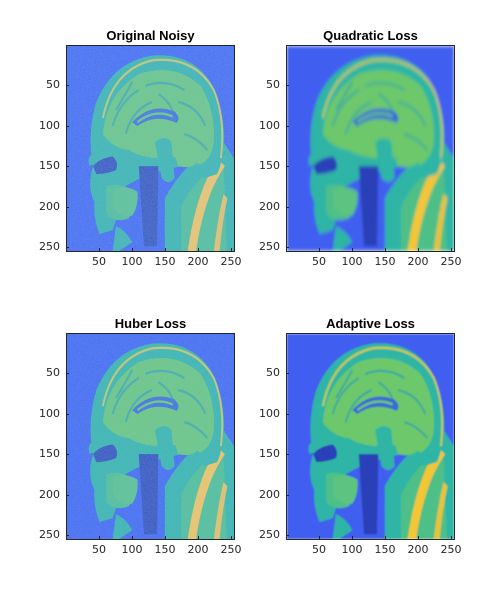 This screenshot has width=500, height=608. What do you see at coordinates (150, 323) in the screenshot?
I see `panel-title: Huber Loss` at bounding box center [150, 323].